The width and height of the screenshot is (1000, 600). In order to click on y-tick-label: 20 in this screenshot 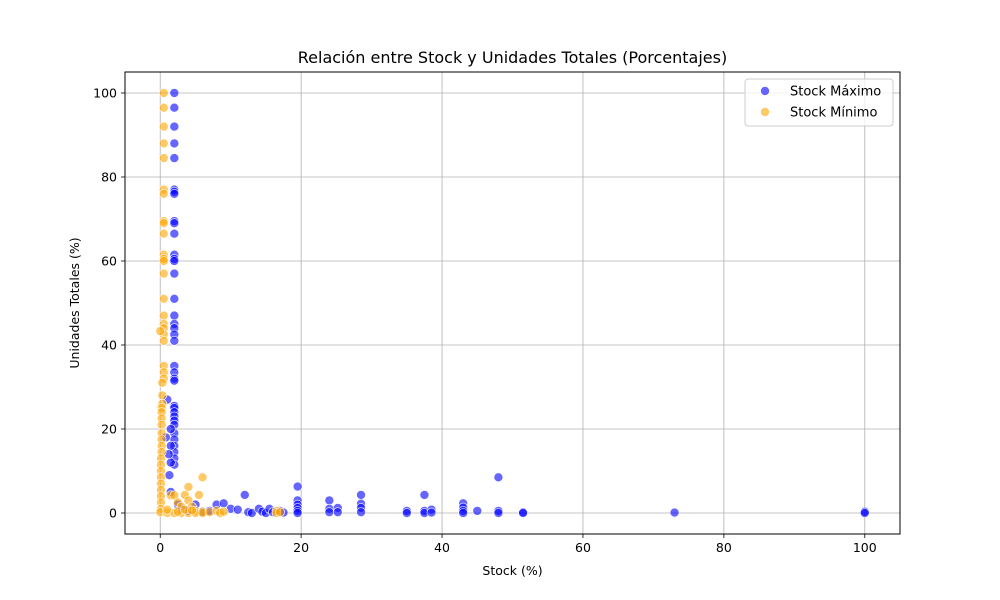, I will do `click(109, 429)`.